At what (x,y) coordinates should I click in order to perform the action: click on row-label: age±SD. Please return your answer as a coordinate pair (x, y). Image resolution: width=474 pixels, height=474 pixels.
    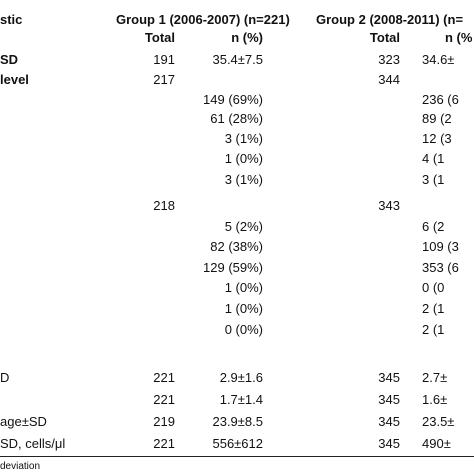
    Looking at the image, I should click on (23, 421).